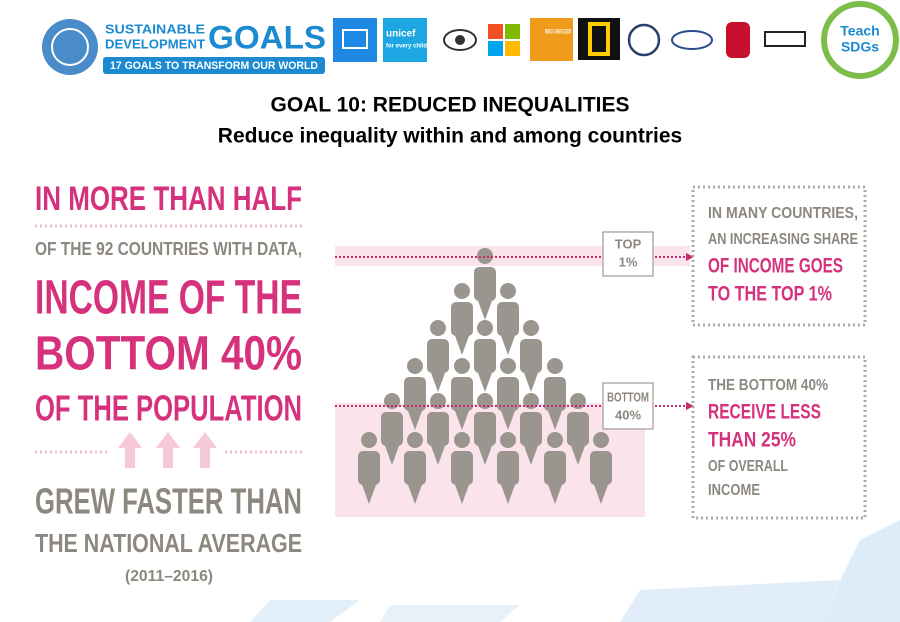  Describe the element at coordinates (783, 239) in the screenshot. I see `box-line: AN INCREASING SHARE` at that location.